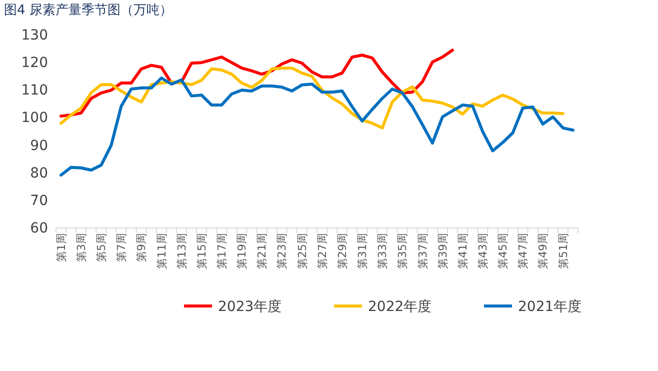  What do you see at coordinates (181, 251) in the screenshot?
I see `x-tick-label: 第13周` at bounding box center [181, 251].